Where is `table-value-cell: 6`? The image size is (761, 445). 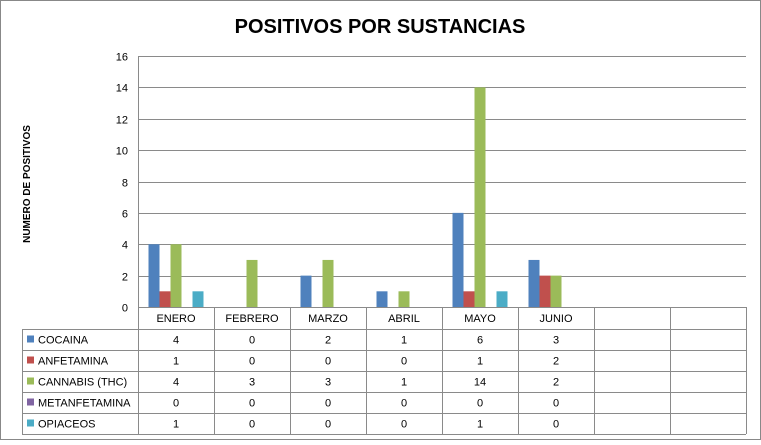 table-value-cell: 6 is located at coordinates (480, 341).